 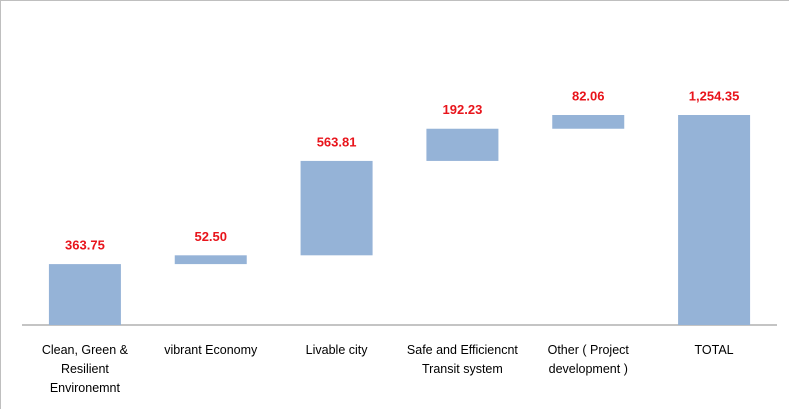 I want to click on data-label: 1,254.35, so click(x=714, y=95).